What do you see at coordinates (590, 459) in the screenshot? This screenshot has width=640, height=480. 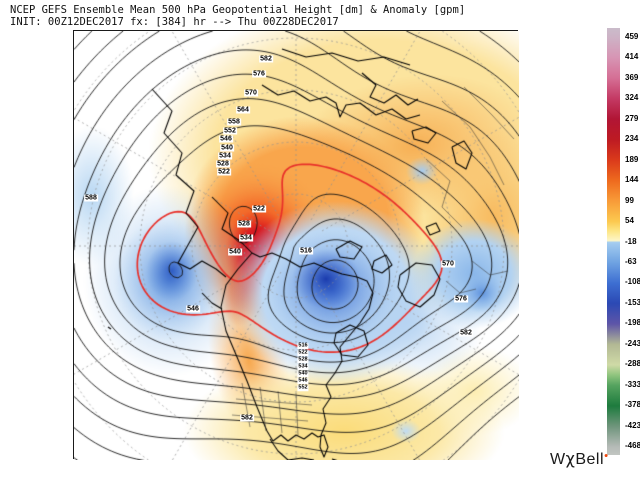 I see `logo-text-bell: Bell` at bounding box center [590, 459].